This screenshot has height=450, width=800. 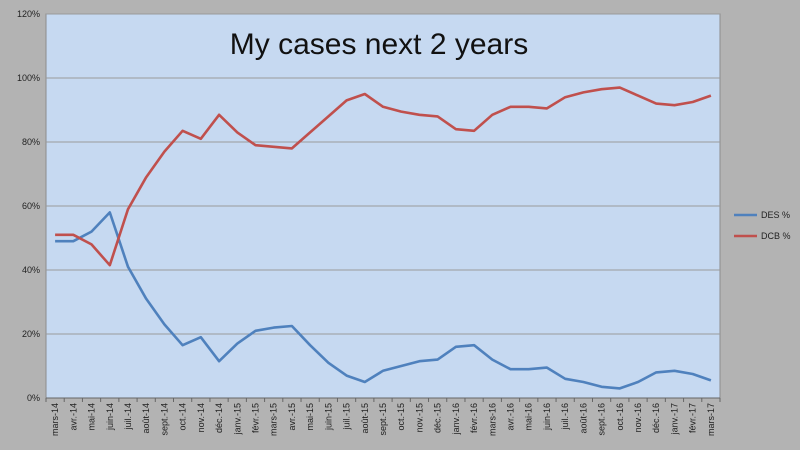 What do you see at coordinates (31, 142) in the screenshot?
I see `y-tick-label: 80%` at bounding box center [31, 142].